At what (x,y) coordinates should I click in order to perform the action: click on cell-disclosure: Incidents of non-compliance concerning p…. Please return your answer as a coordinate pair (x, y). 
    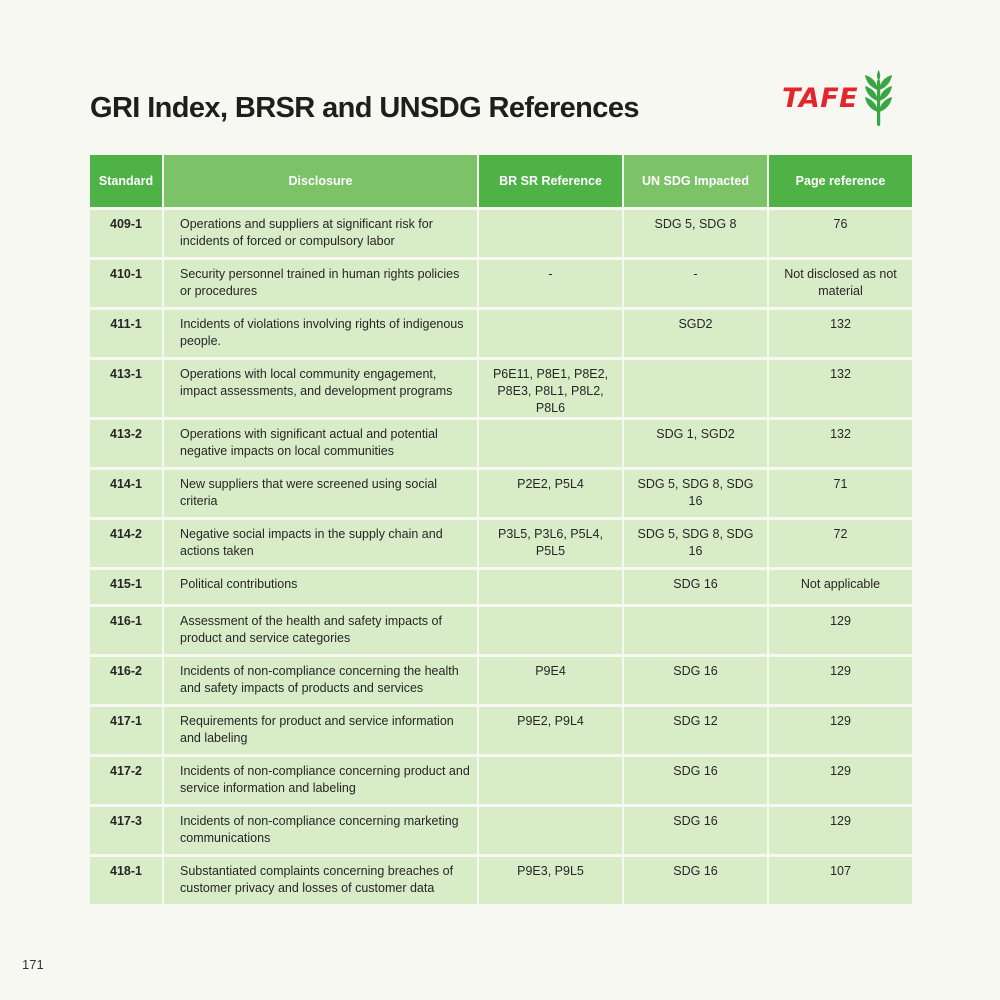
    Looking at the image, I should click on (321, 780).